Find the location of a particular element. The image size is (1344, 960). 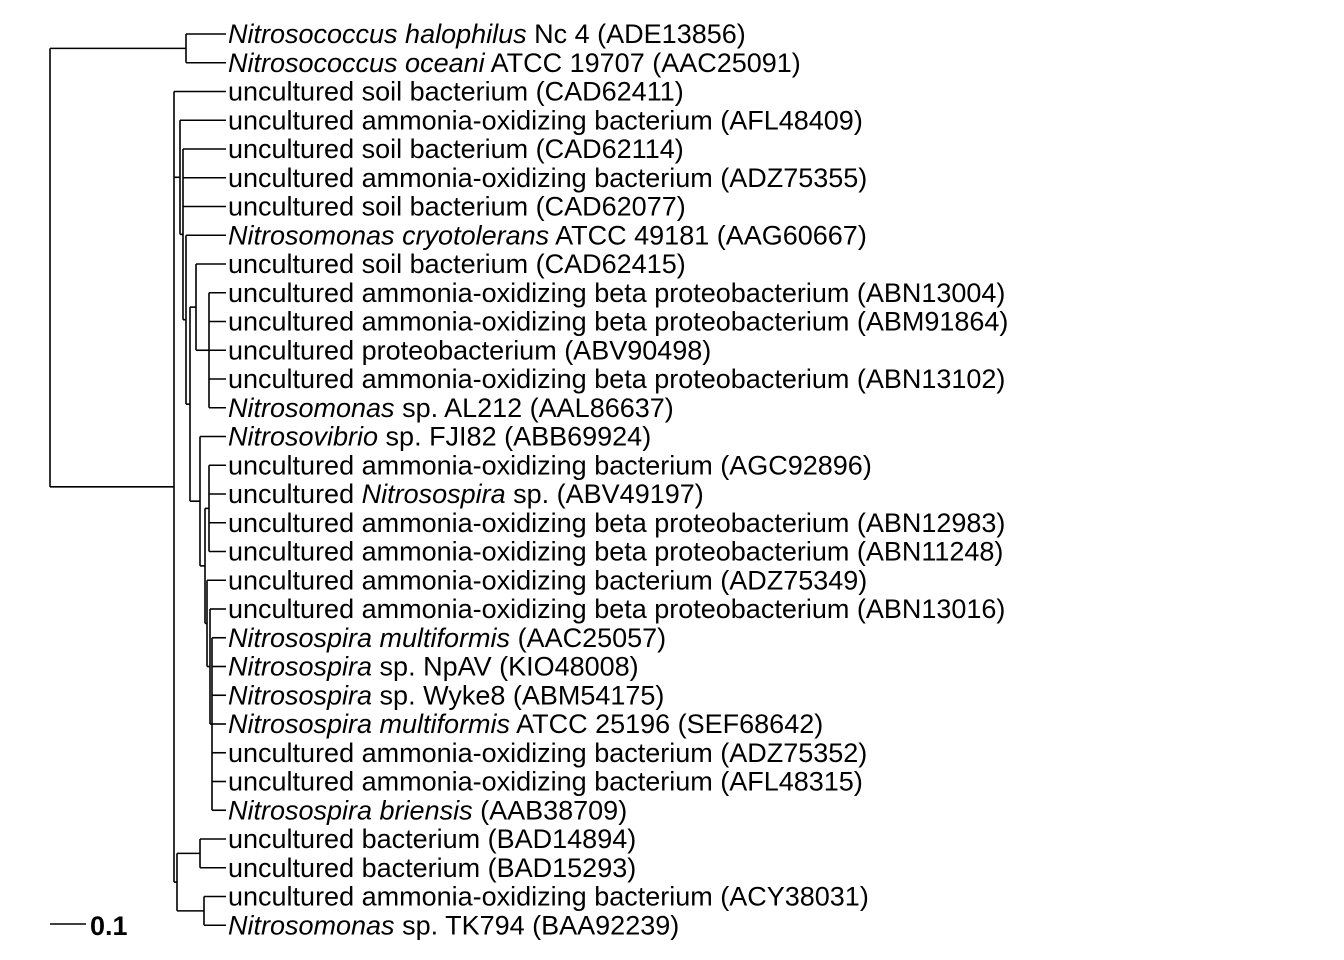

leaf-label-taxon: Nitrosococcus oceani is located at coordinates (357, 63).